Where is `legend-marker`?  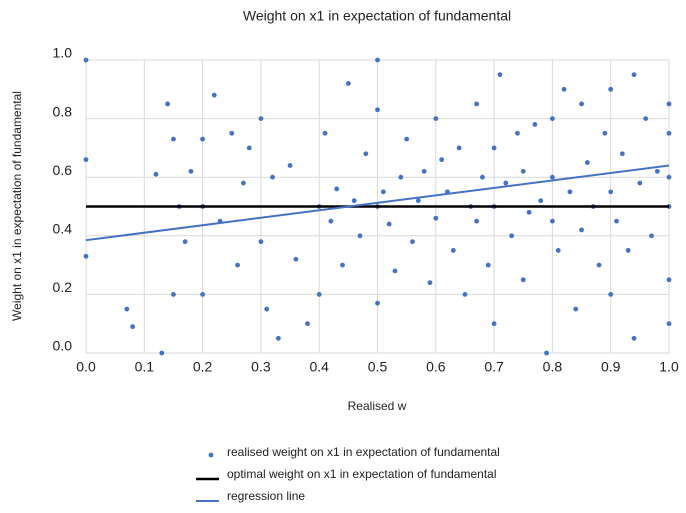 legend-marker is located at coordinates (211, 455).